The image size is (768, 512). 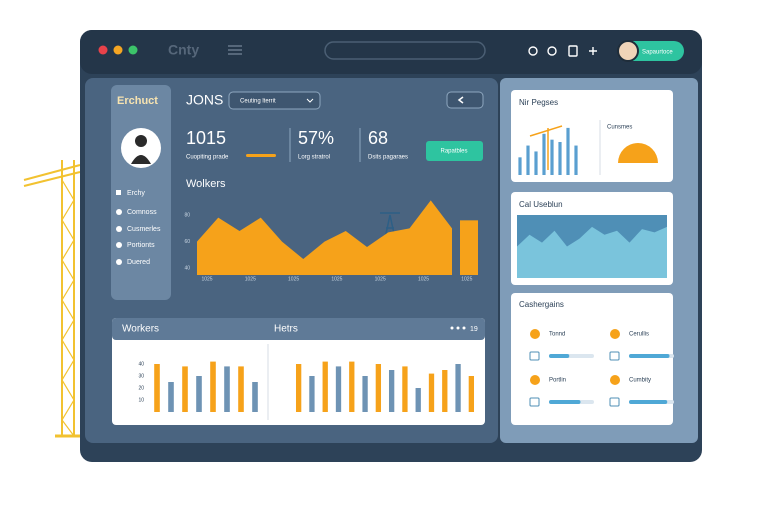 I want to click on stat-value: 68, so click(x=378, y=138).